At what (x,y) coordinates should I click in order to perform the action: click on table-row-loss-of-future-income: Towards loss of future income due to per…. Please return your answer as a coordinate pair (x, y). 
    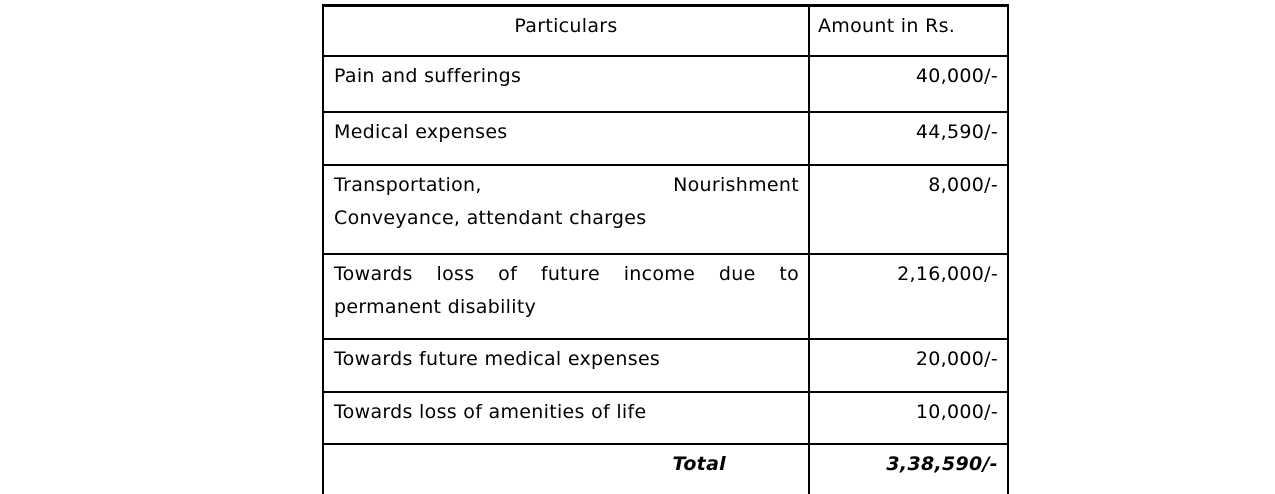
    Looking at the image, I should click on (665, 296).